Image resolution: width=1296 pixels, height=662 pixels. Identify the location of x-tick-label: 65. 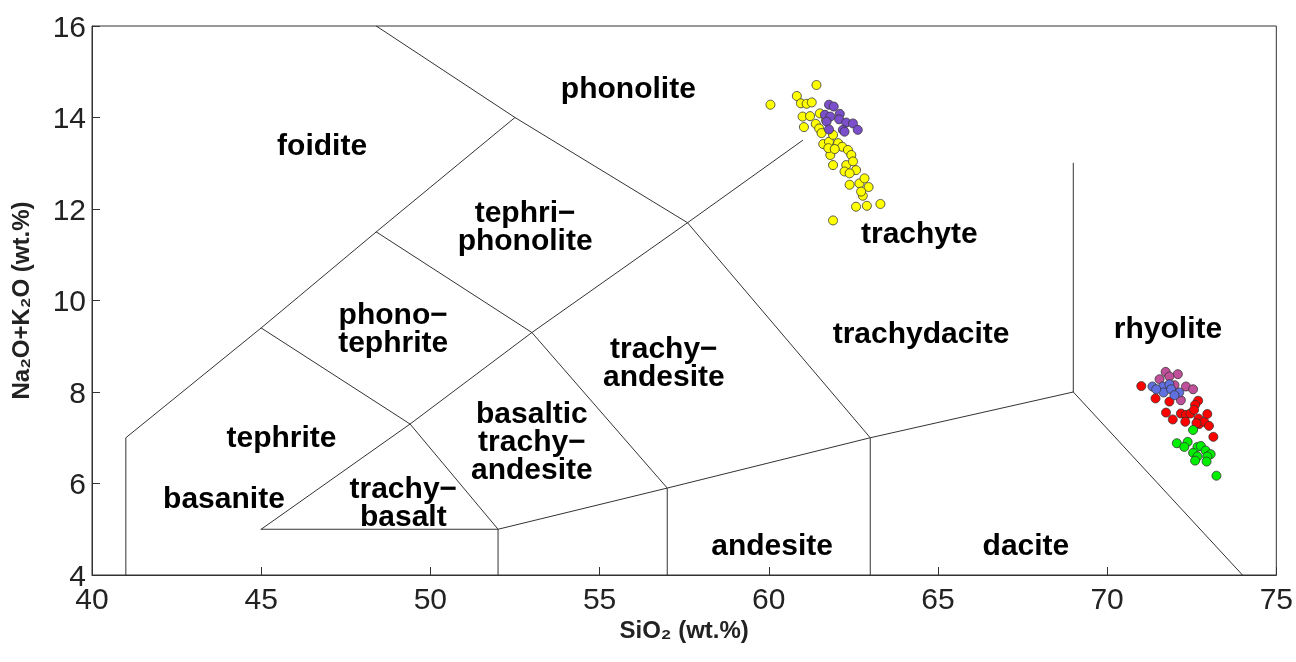
(938, 598).